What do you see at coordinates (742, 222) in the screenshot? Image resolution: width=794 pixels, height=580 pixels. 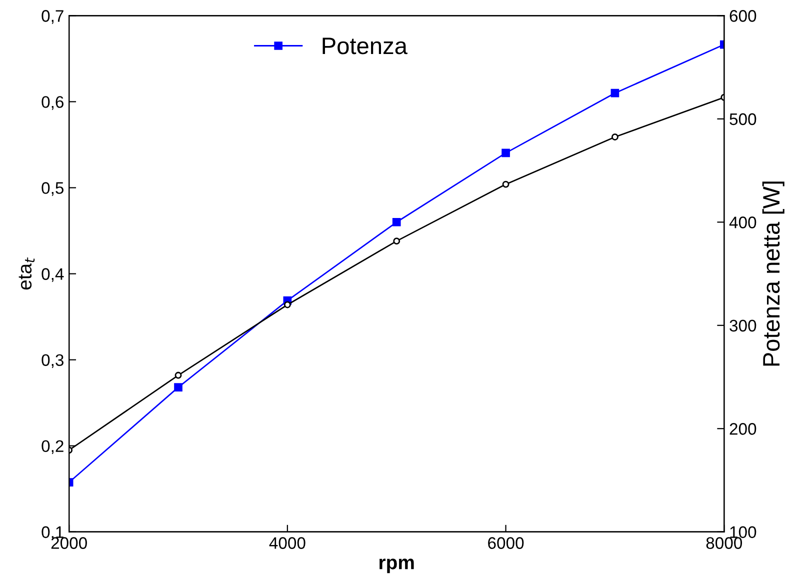 I see `y2-tick-label: 400` at bounding box center [742, 222].